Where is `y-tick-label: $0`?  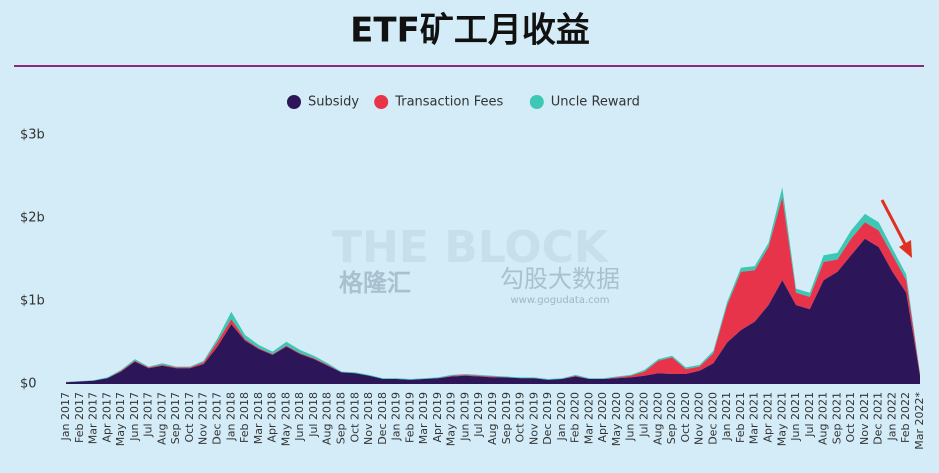 y-tick-label: $0 is located at coordinates (28, 384).